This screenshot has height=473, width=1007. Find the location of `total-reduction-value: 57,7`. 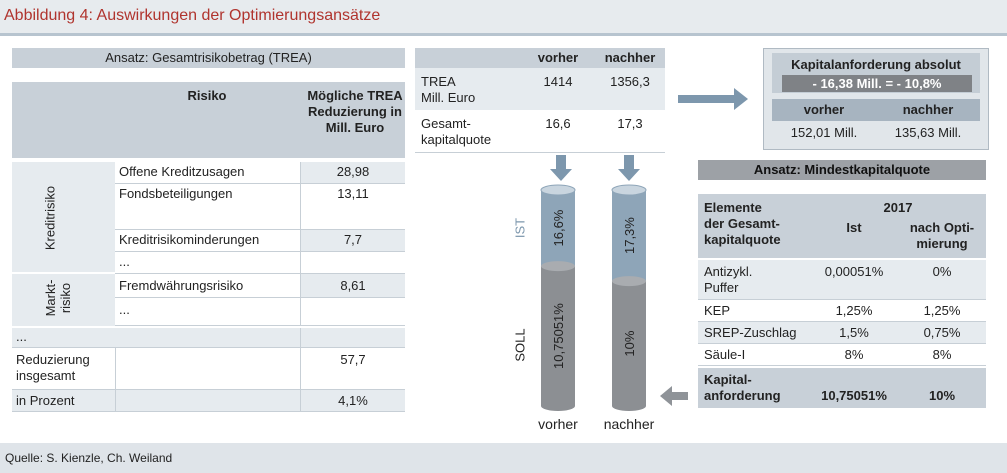

total-reduction-value: 57,7 is located at coordinates (352, 369).